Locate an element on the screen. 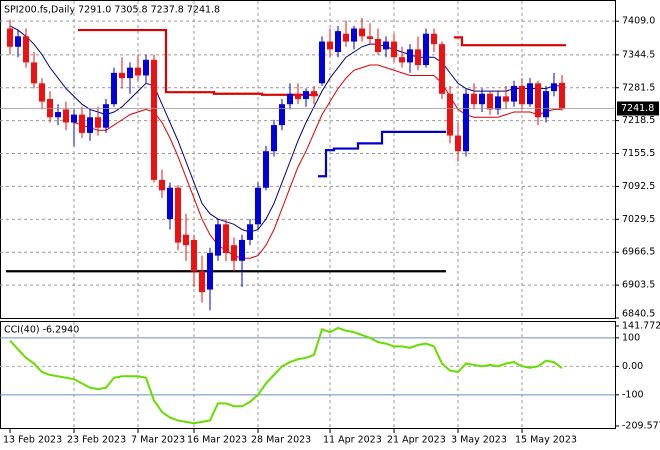  x-tick-label: 15 May 2023 is located at coordinates (546, 440).